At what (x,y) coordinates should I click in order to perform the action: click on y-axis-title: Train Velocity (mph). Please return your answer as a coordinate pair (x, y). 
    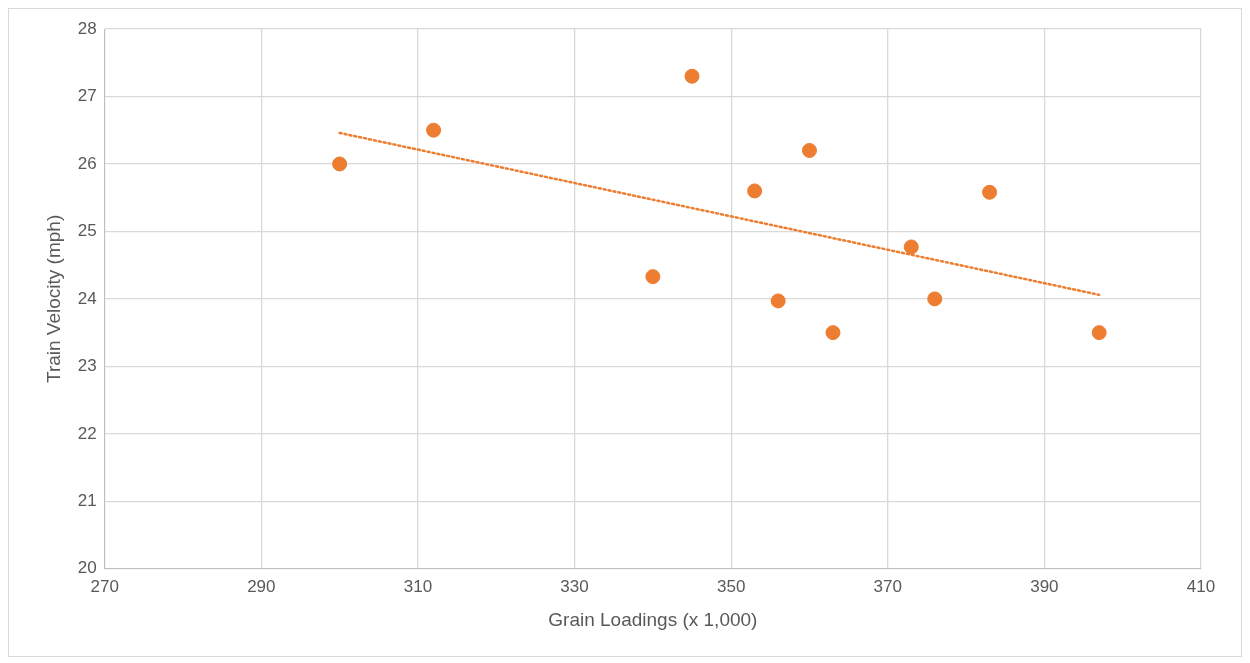
    Looking at the image, I should click on (53, 299).